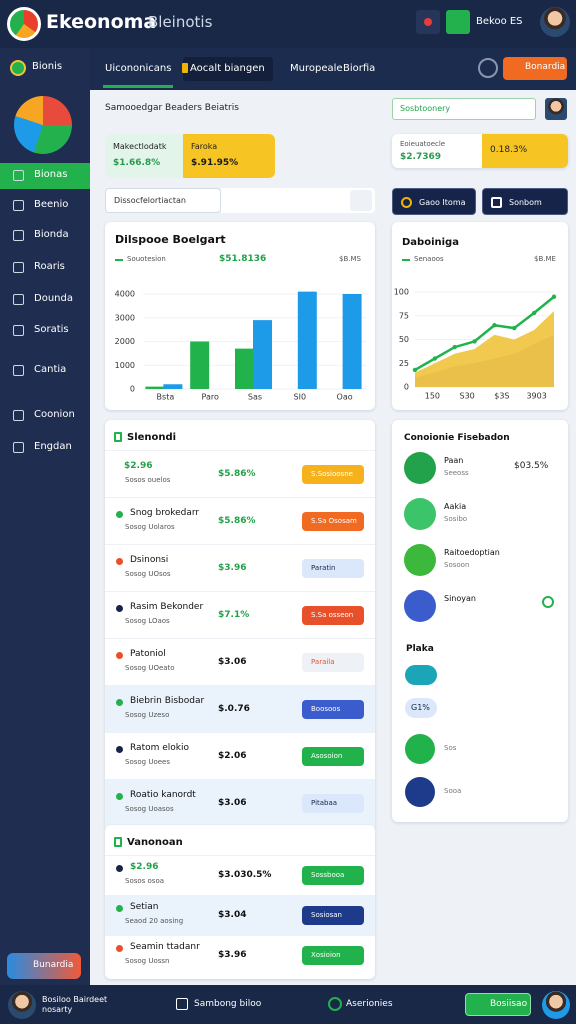  I want to click on row-sub: Sosog LOaos, so click(147, 620).